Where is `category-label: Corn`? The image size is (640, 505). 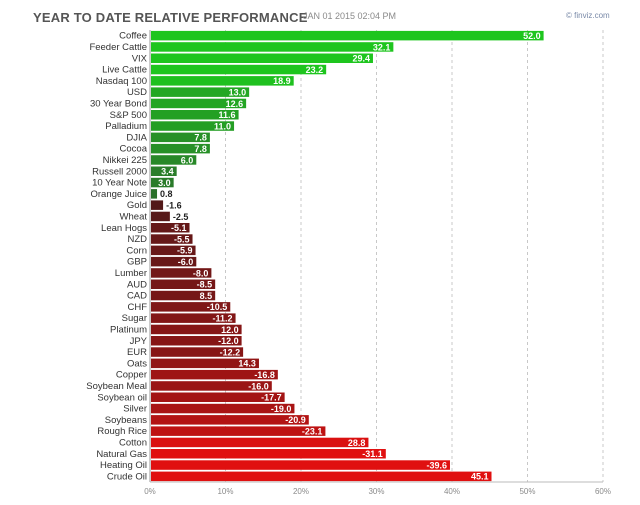 category-label: Corn is located at coordinates (136, 250).